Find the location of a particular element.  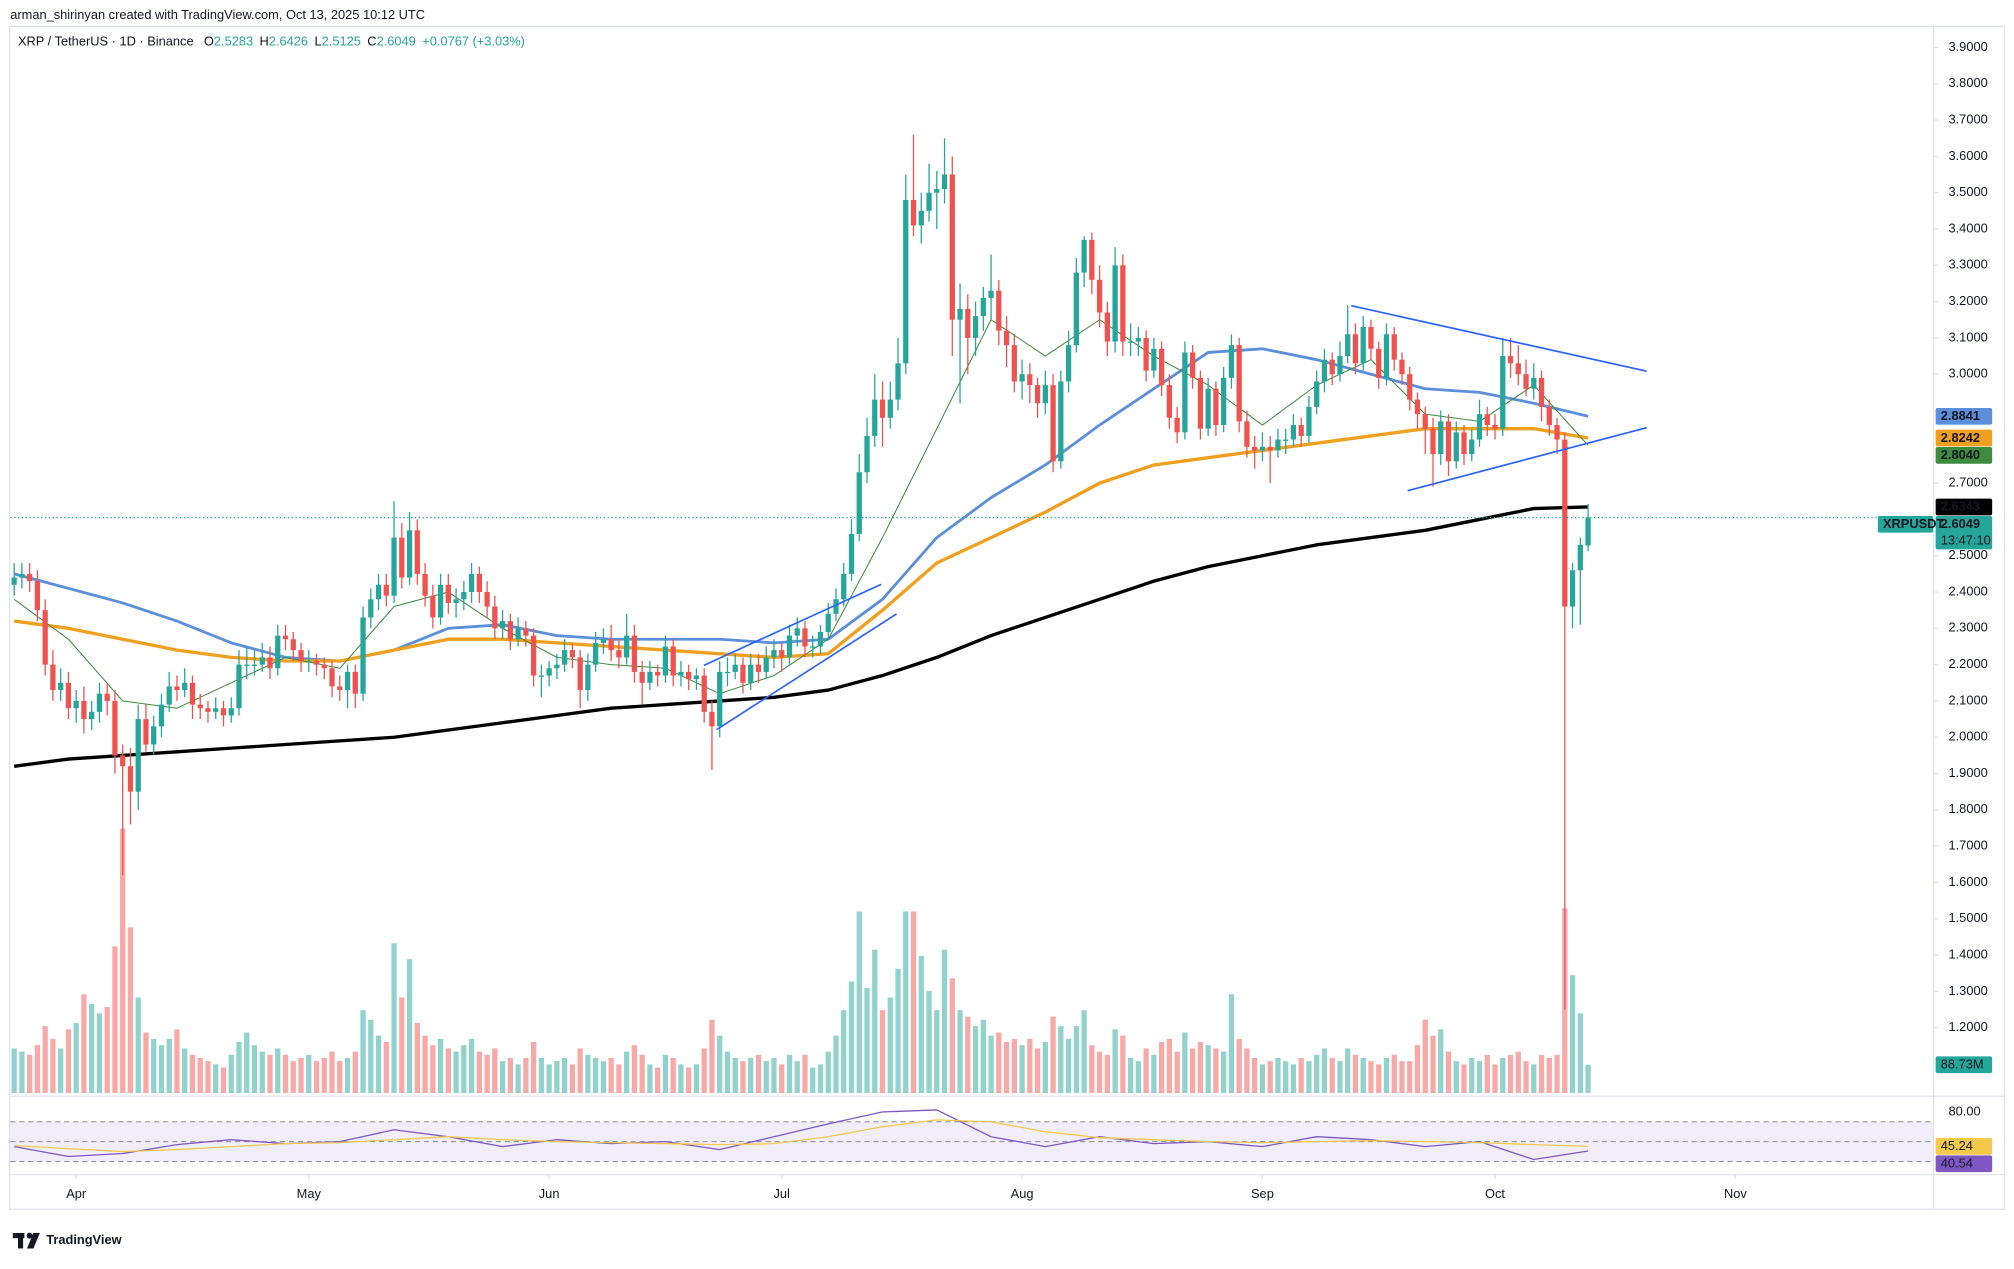

logo-shape is located at coordinates (33, 1241).